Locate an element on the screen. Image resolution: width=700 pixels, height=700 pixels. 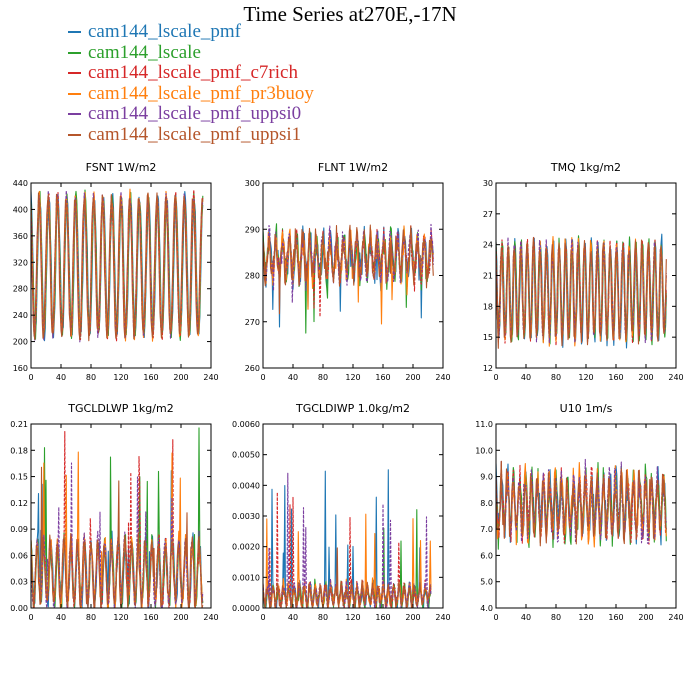
y-tick-label: 10.0 is located at coordinates (484, 450).